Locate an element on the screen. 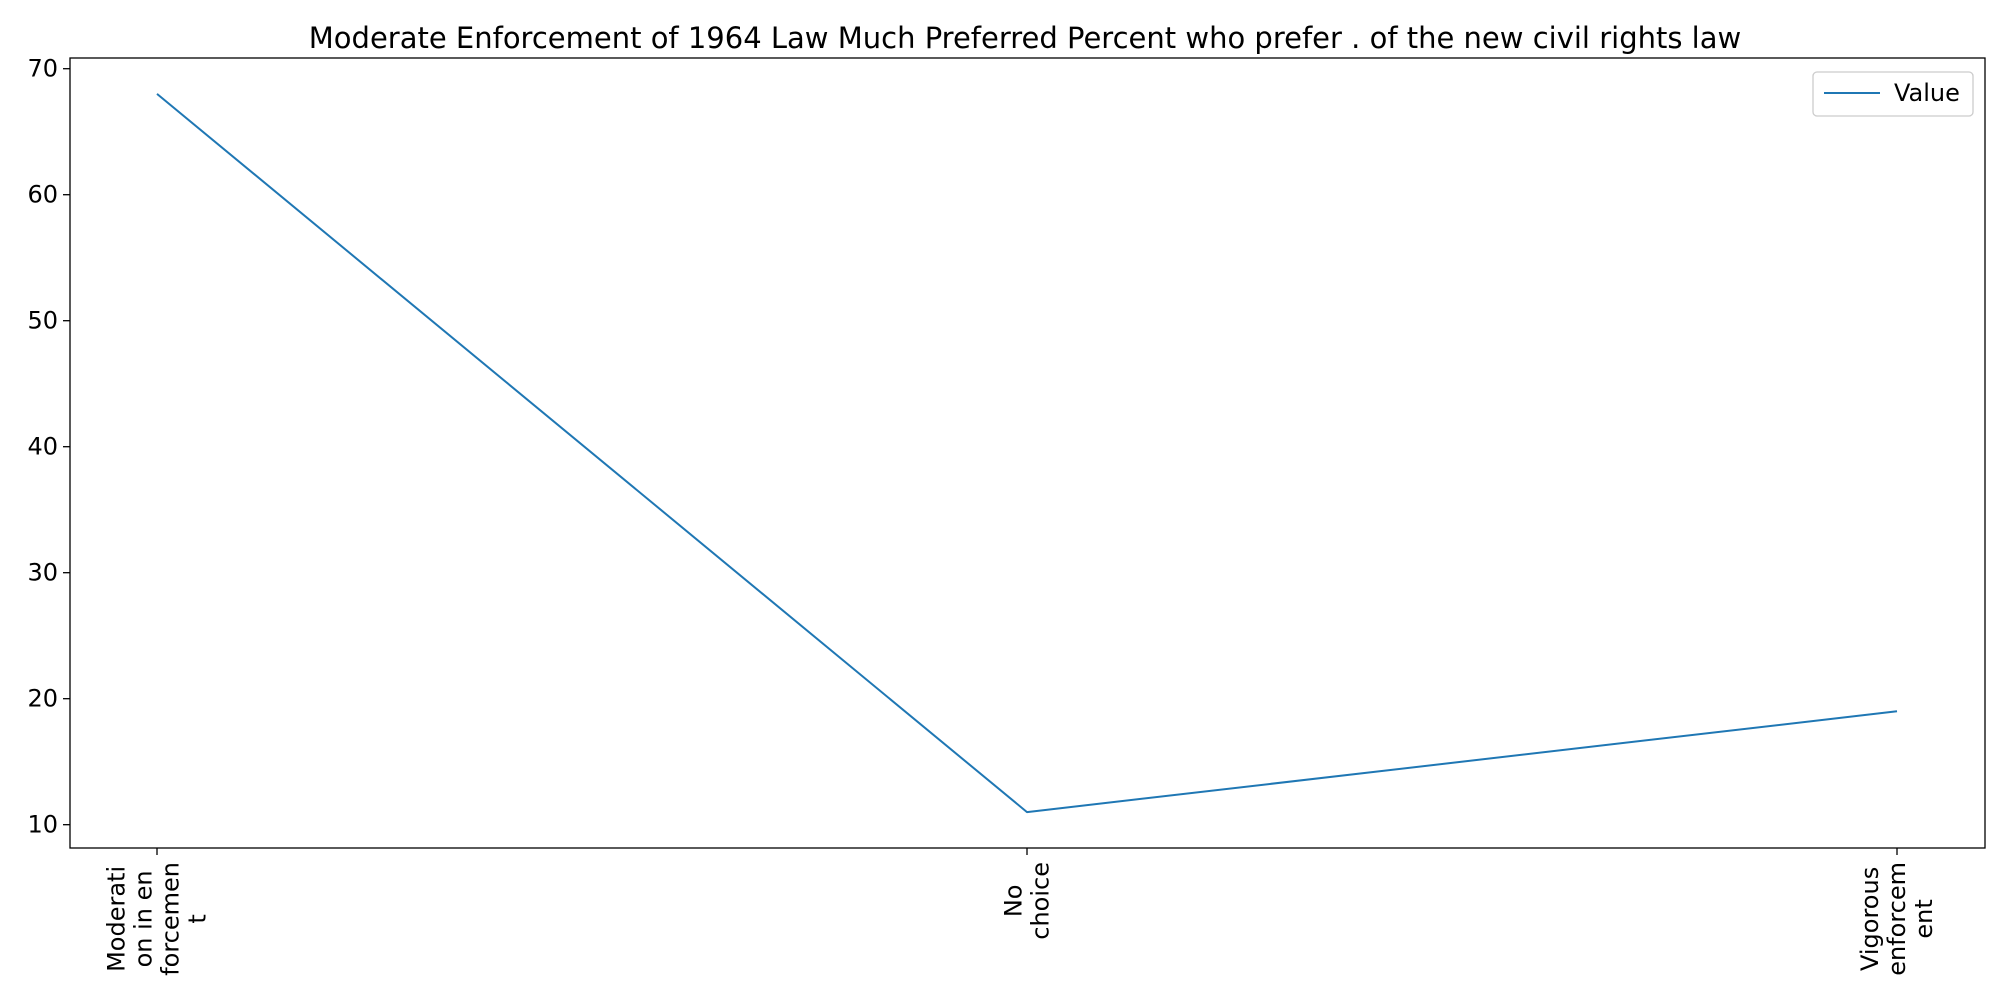 This screenshot has width=2000, height=1000. x-tick-label-0: Moderation in enforcement is located at coordinates (157, 919).